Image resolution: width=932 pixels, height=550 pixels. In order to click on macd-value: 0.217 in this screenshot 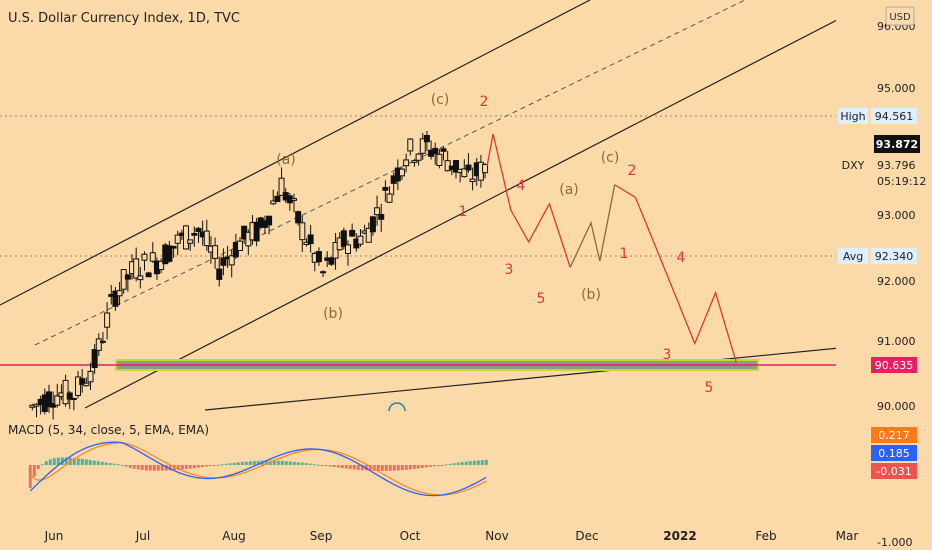, I will do `click(894, 435)`.